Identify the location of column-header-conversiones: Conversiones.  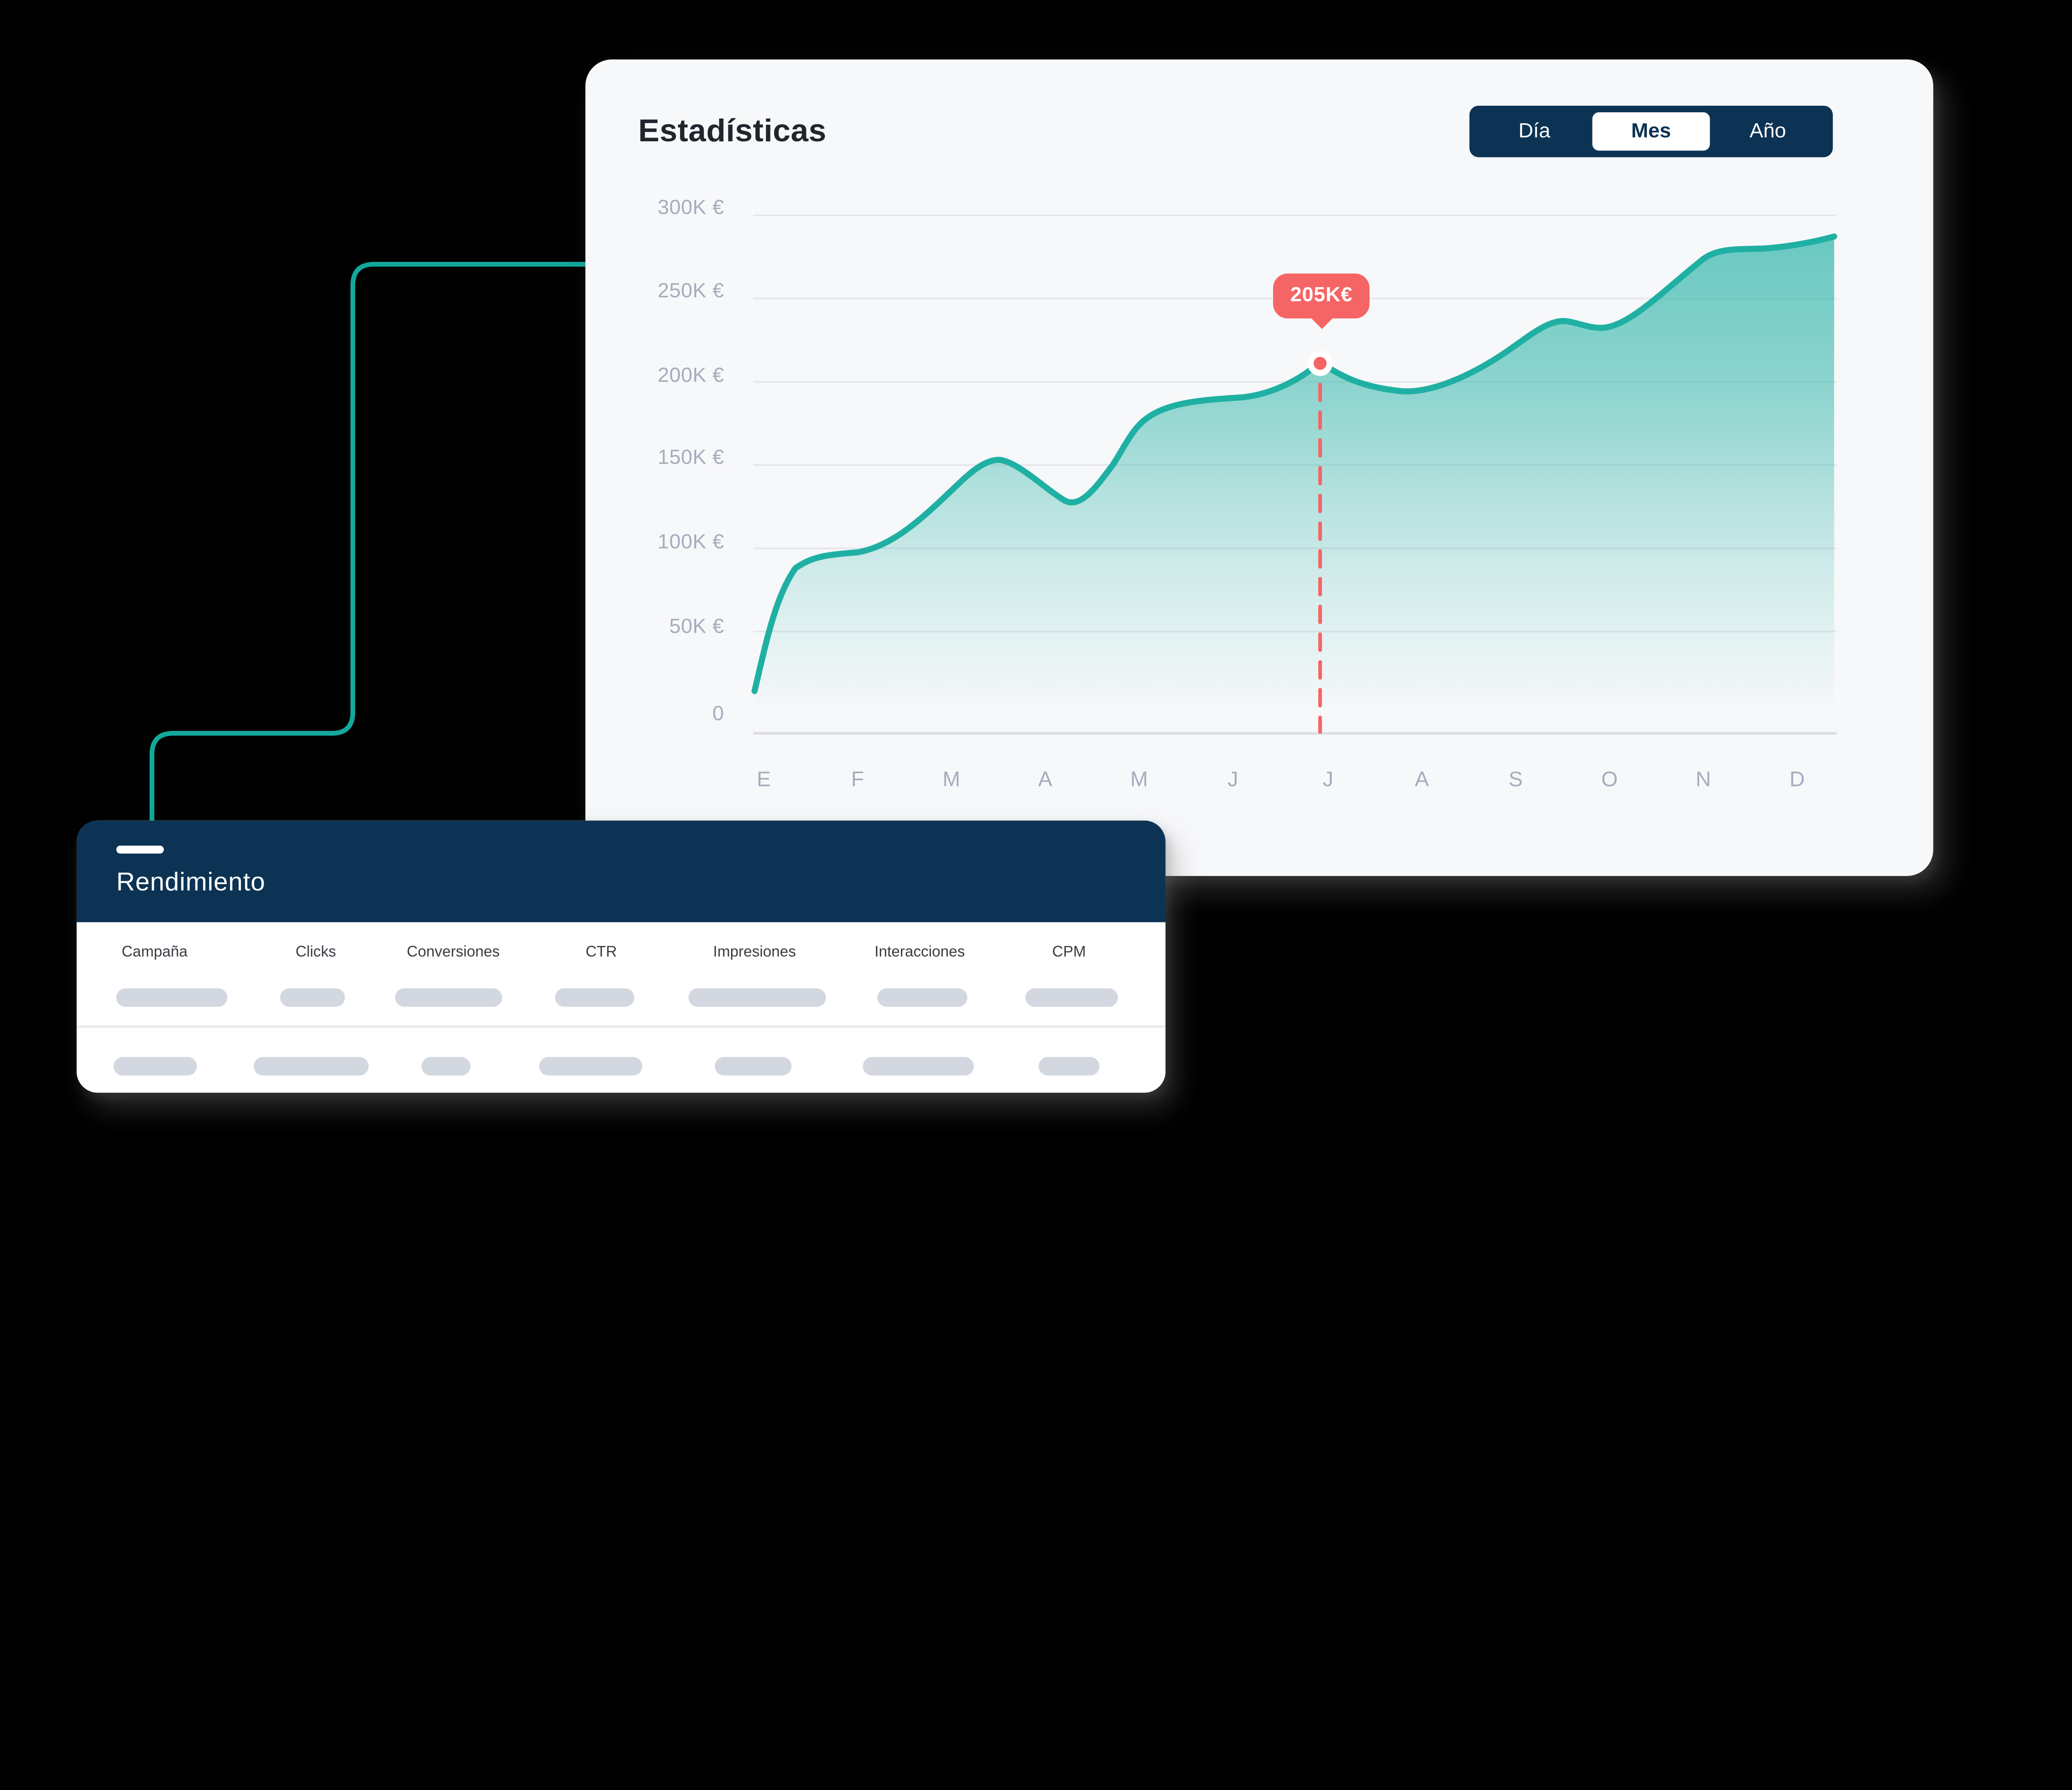
(453, 953).